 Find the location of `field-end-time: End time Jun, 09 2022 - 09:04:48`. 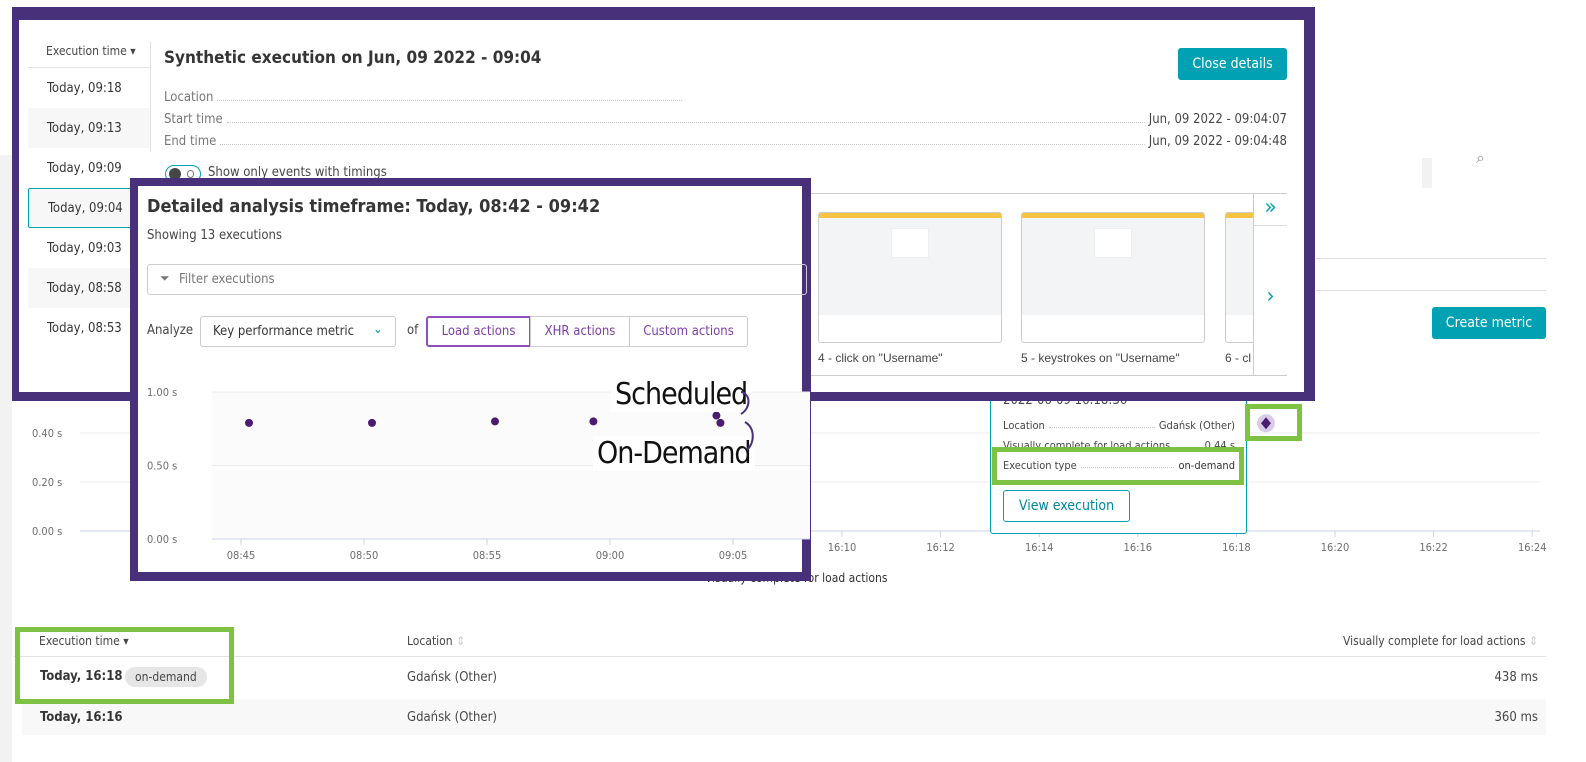

field-end-time: End time Jun, 09 2022 - 09:04:48 is located at coordinates (725, 141).